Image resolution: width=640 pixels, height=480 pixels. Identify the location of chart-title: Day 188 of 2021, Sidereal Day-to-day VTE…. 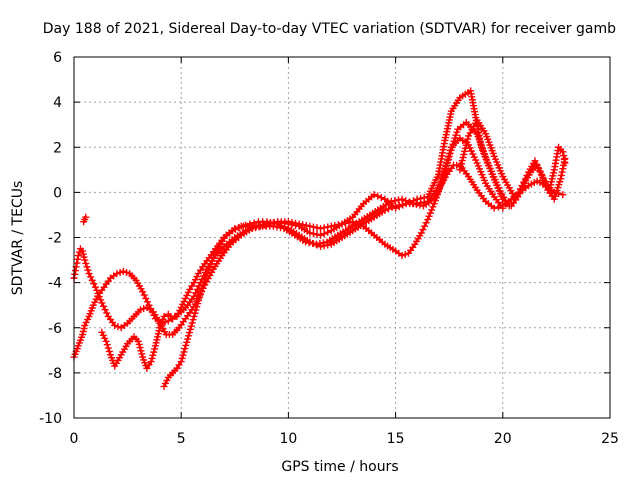
(329, 29).